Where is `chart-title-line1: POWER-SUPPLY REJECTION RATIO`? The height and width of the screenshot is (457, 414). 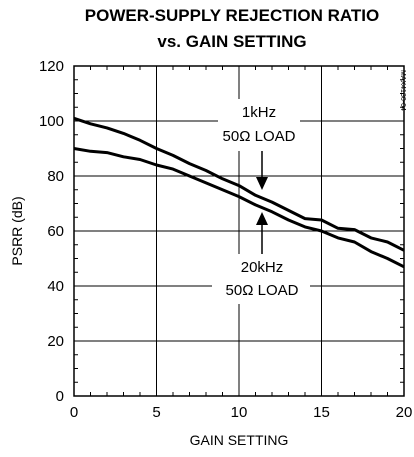 chart-title-line1: POWER-SUPPLY REJECTION RATIO is located at coordinates (232, 15).